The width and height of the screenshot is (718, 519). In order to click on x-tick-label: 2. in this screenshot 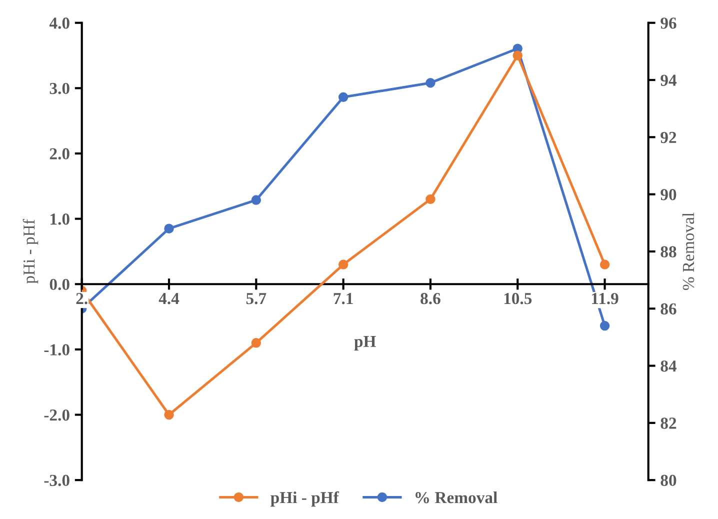, I will do `click(82, 298)`.